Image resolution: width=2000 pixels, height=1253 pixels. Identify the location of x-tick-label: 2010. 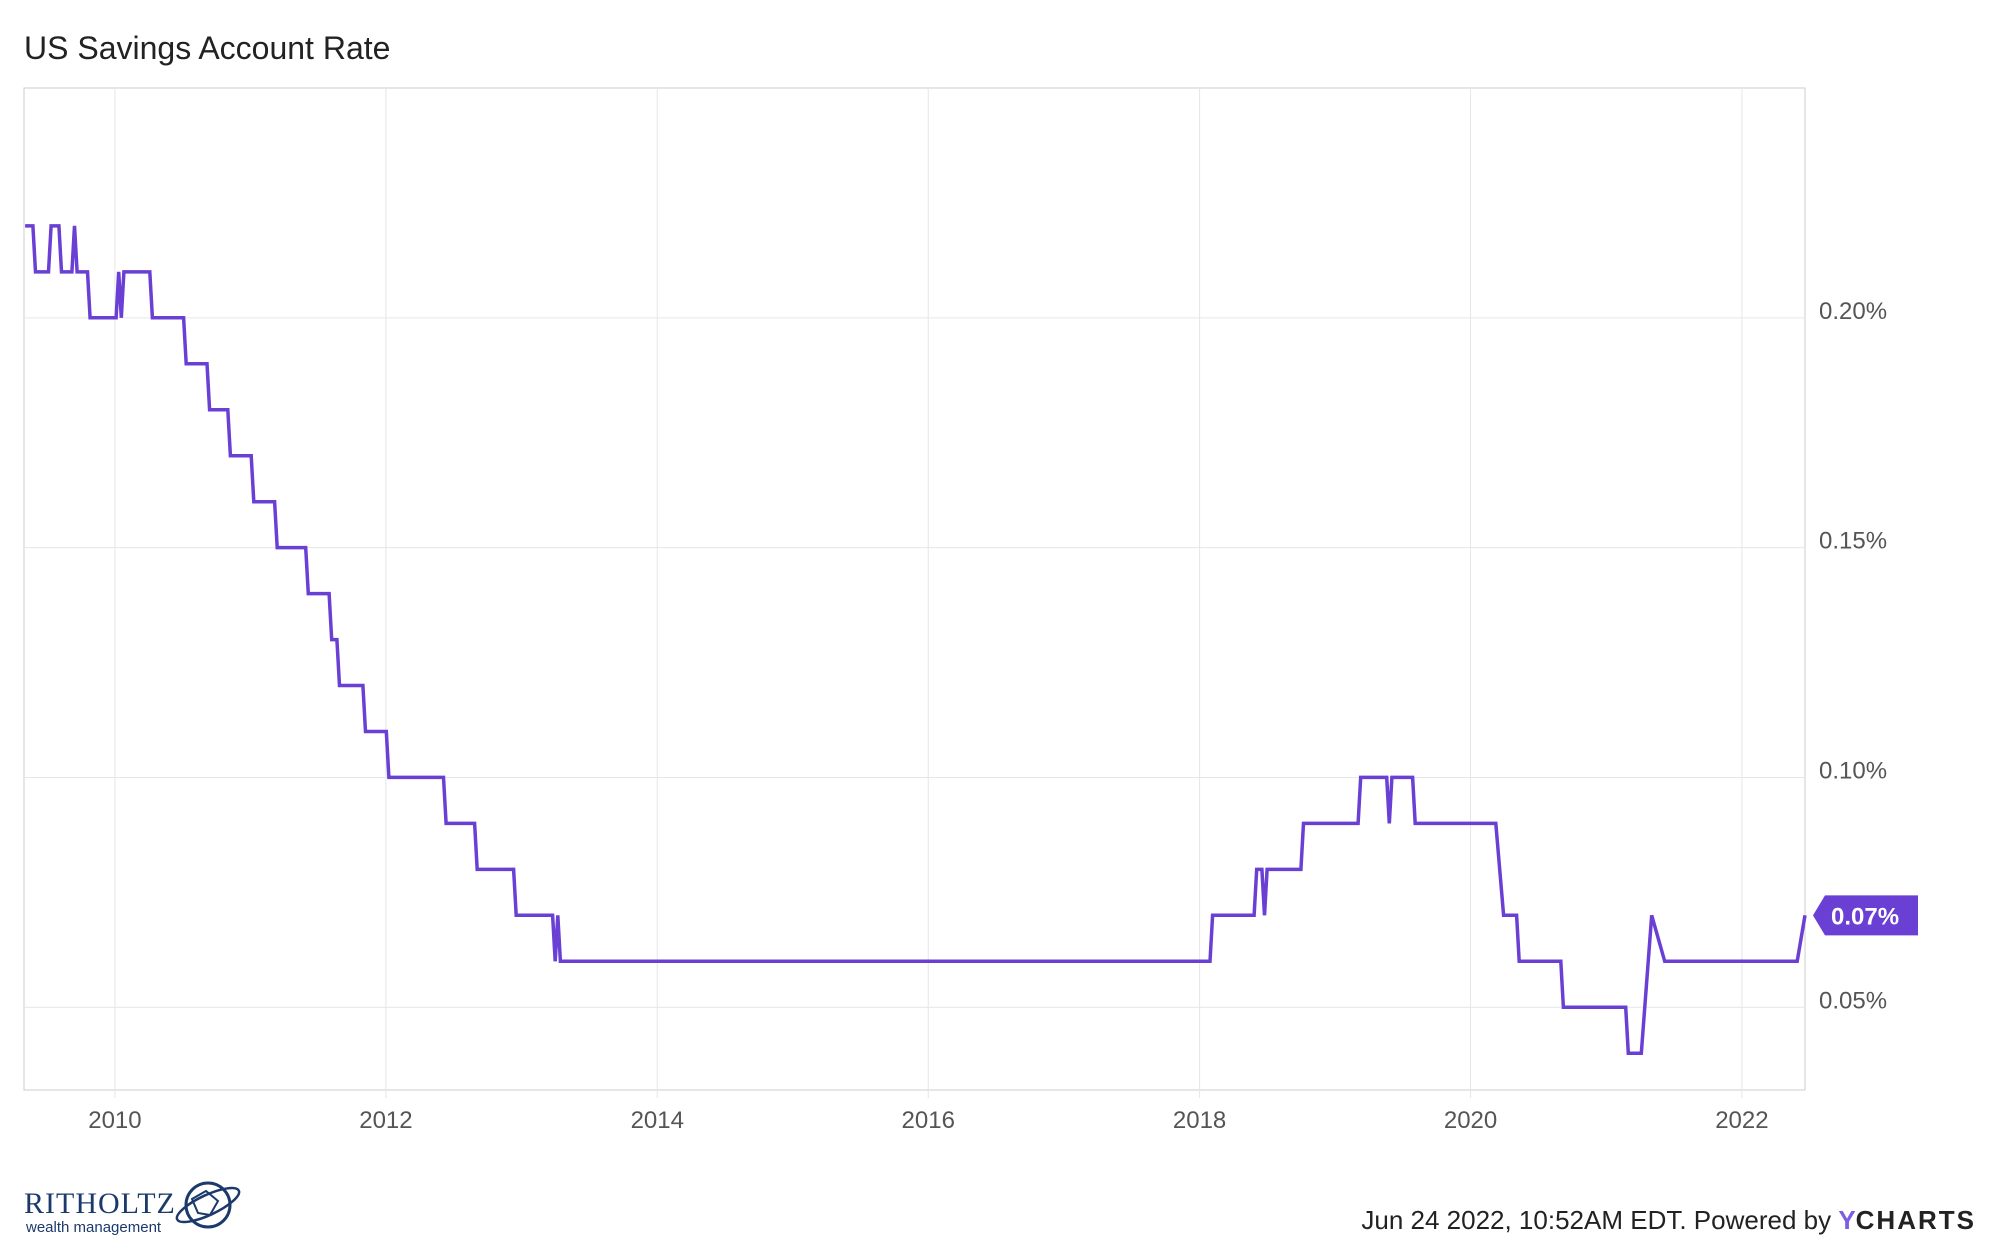
(114, 1120).